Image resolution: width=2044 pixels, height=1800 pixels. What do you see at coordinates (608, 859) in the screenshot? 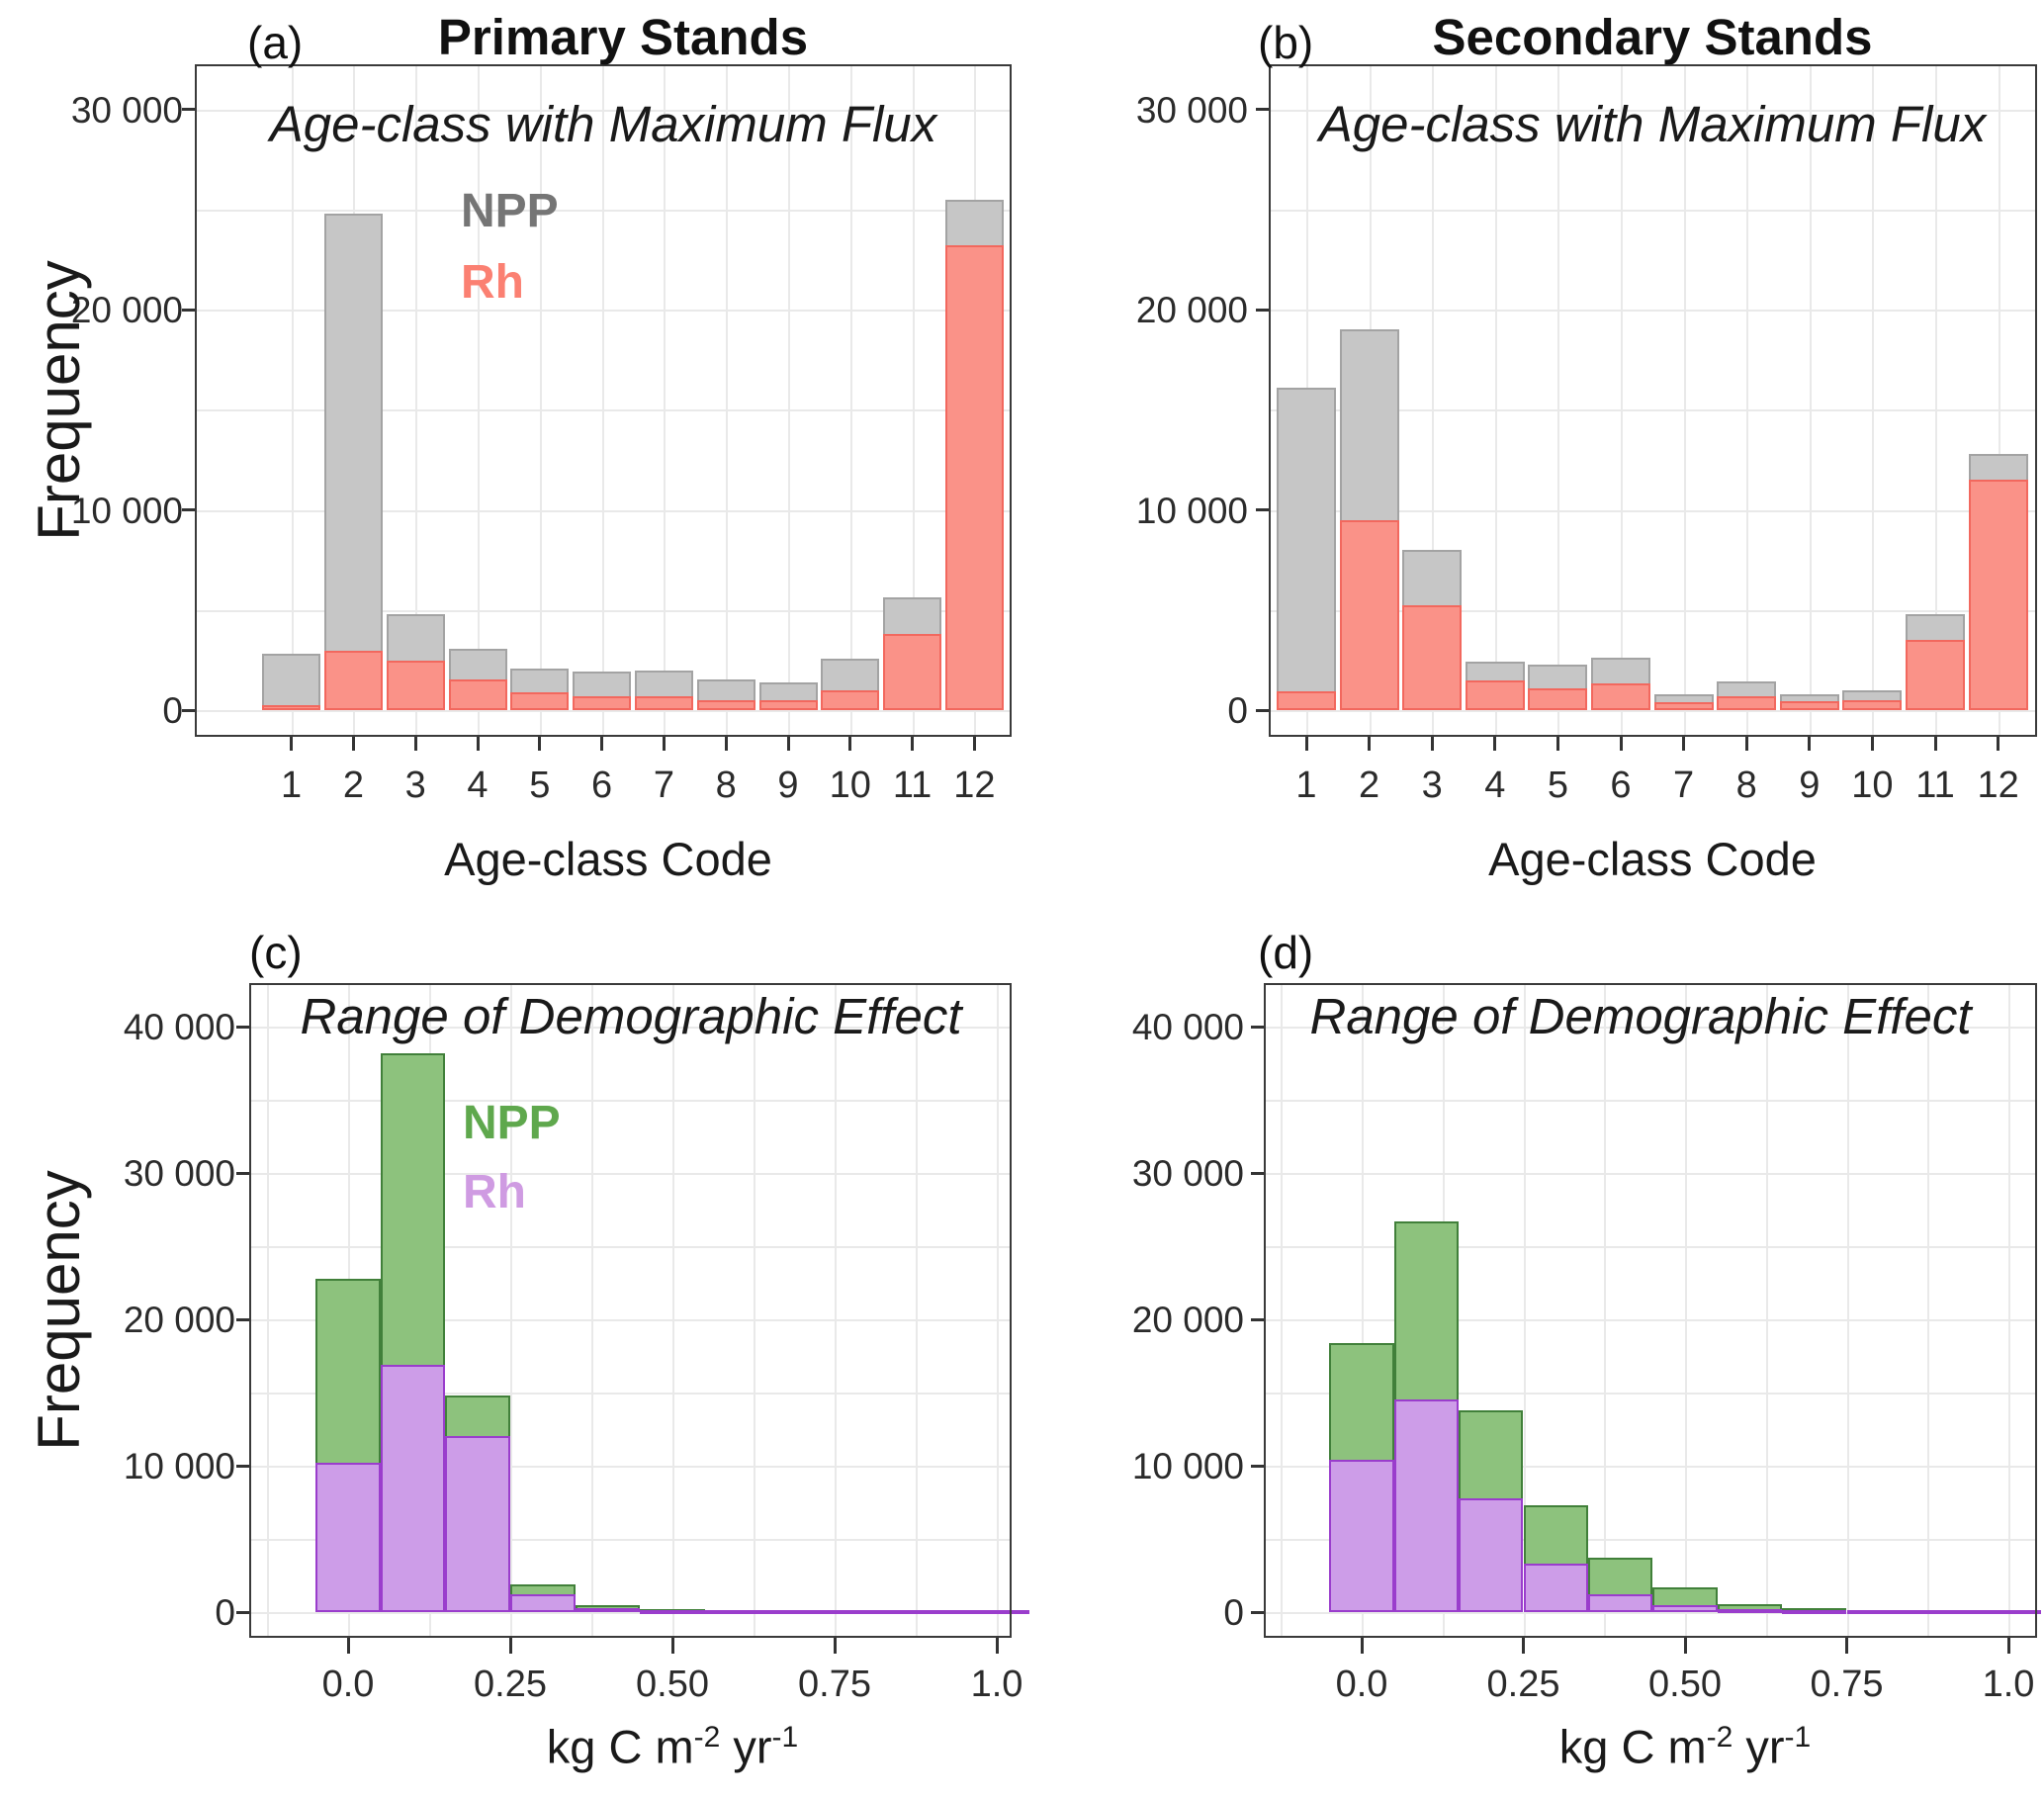
I see `x-axis-title-a: Age-class Code` at bounding box center [608, 859].